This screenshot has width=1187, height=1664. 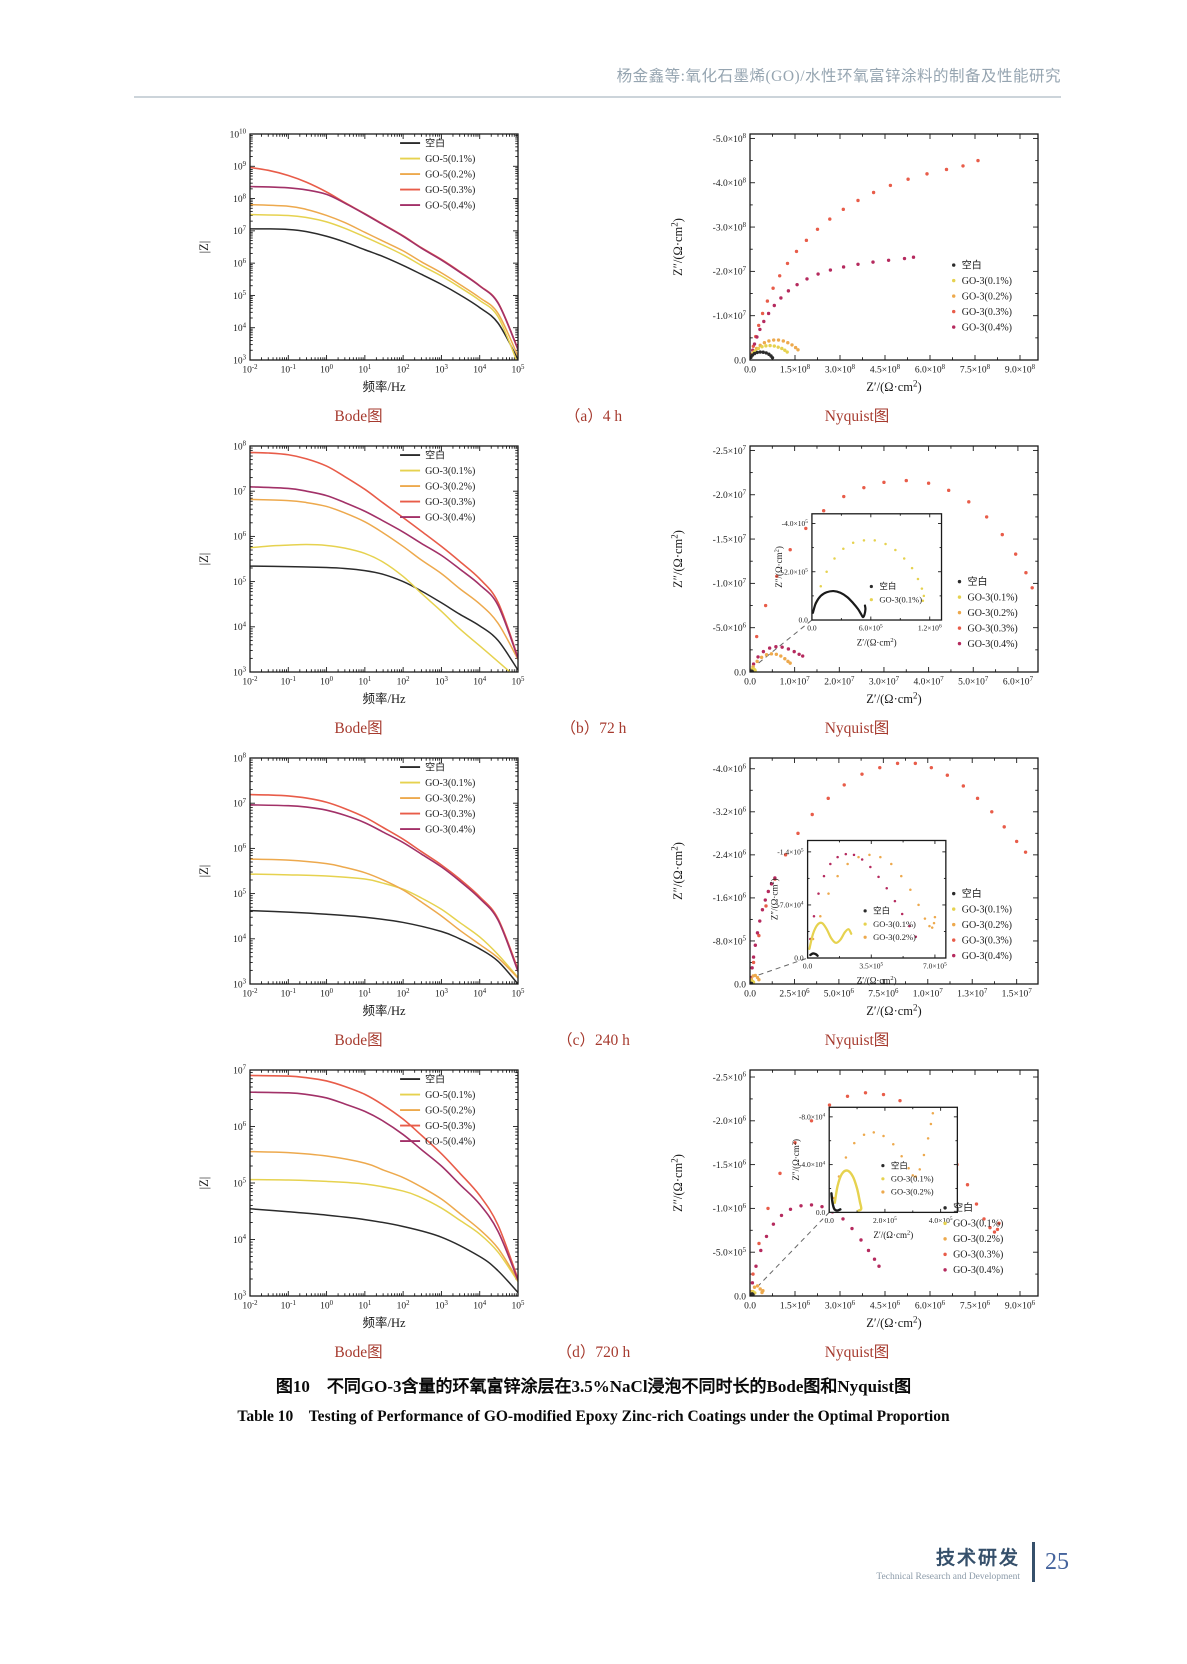 I want to click on svg-text: 1.5×10⁸, so click(x=795, y=370).